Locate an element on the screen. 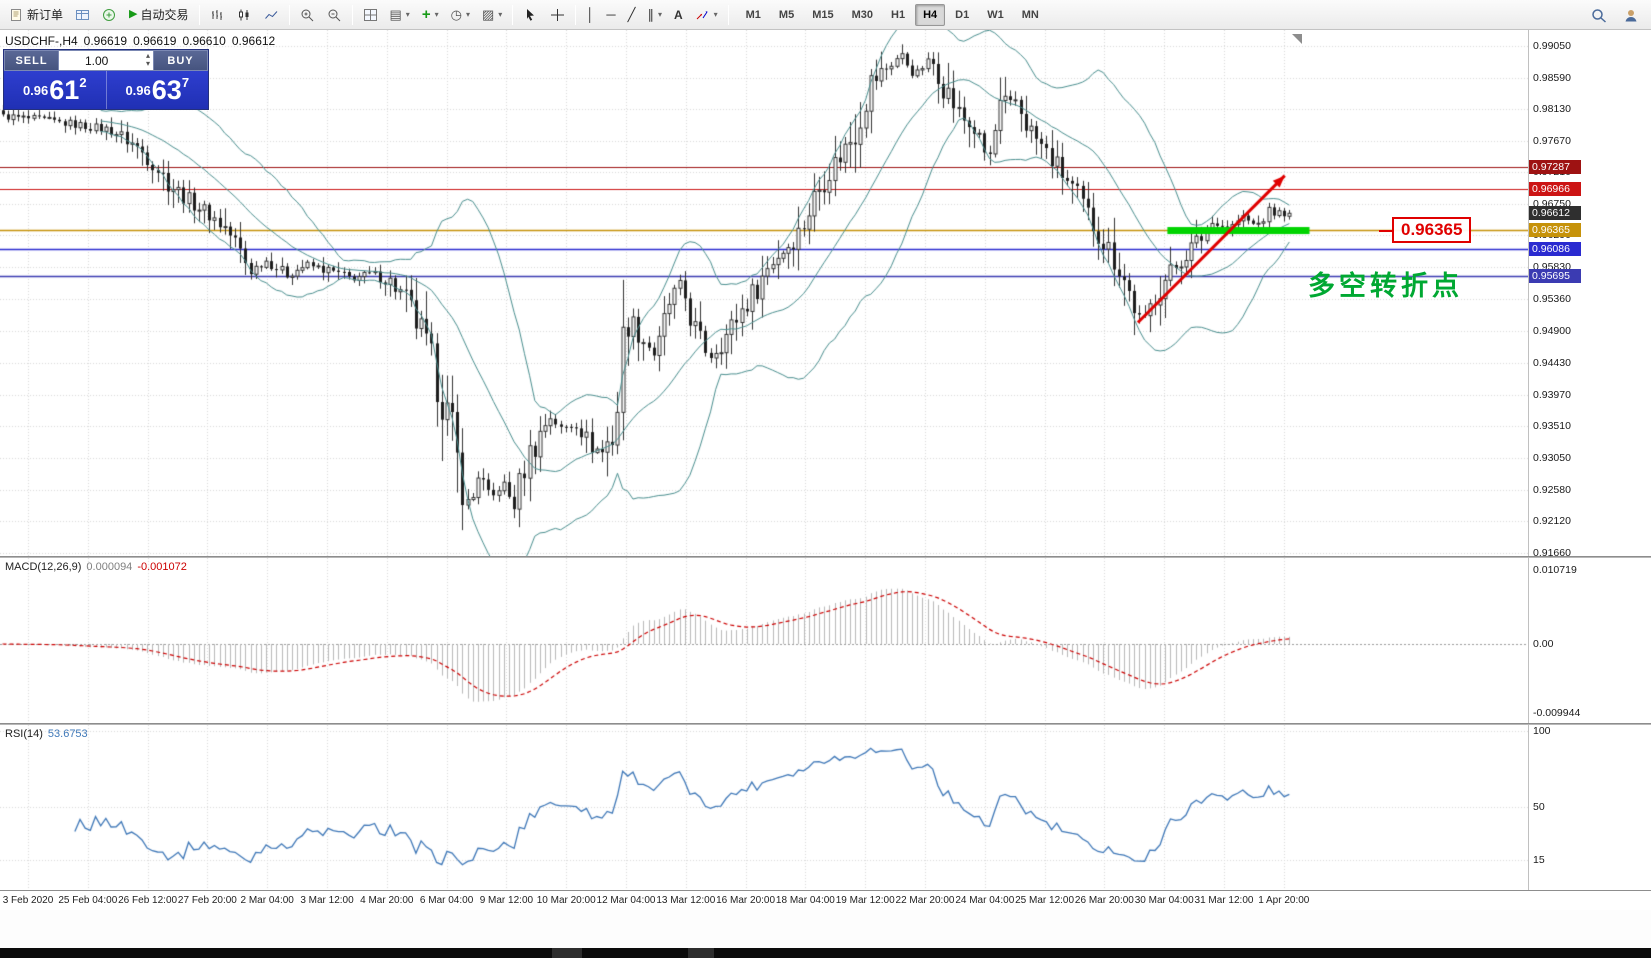 This screenshot has height=958, width=1651. support-person-icon is located at coordinates (1631, 15).